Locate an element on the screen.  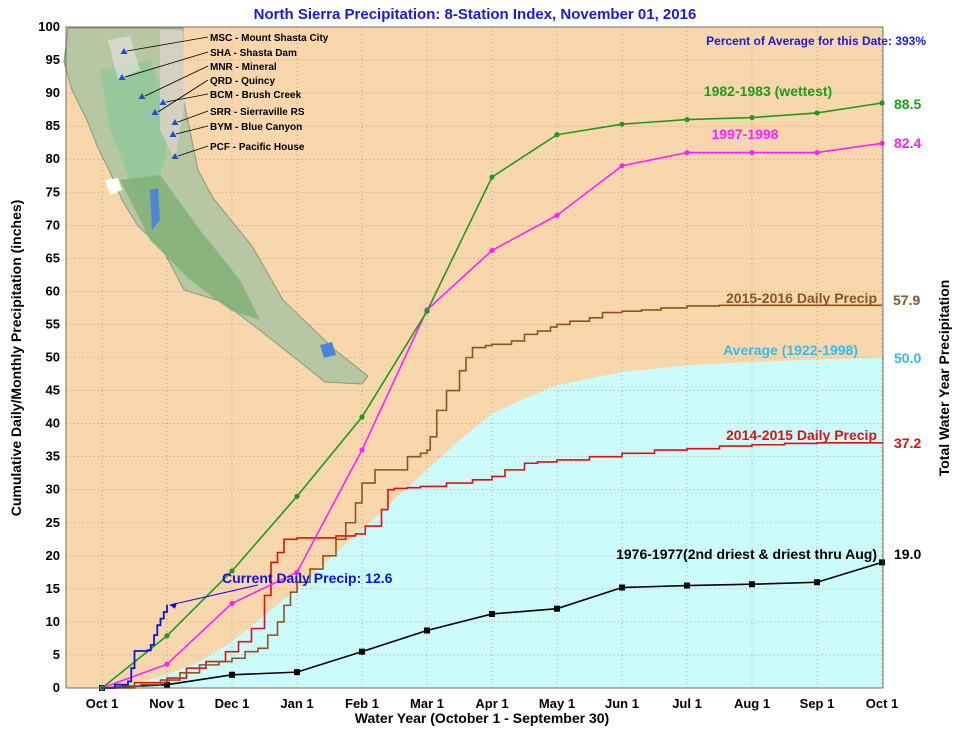
station-marker-pcf is located at coordinates (175, 156).